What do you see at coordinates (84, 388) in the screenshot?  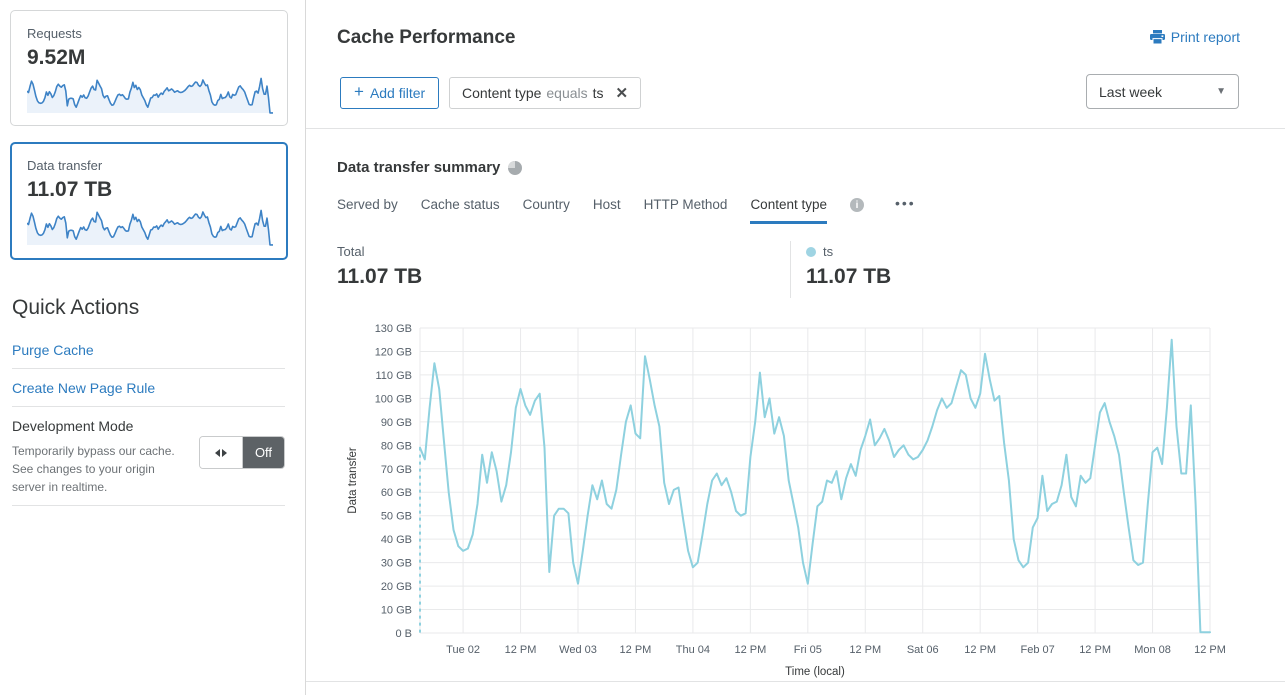 I see `create-page-rule-link: Create New Page Rule` at bounding box center [84, 388].